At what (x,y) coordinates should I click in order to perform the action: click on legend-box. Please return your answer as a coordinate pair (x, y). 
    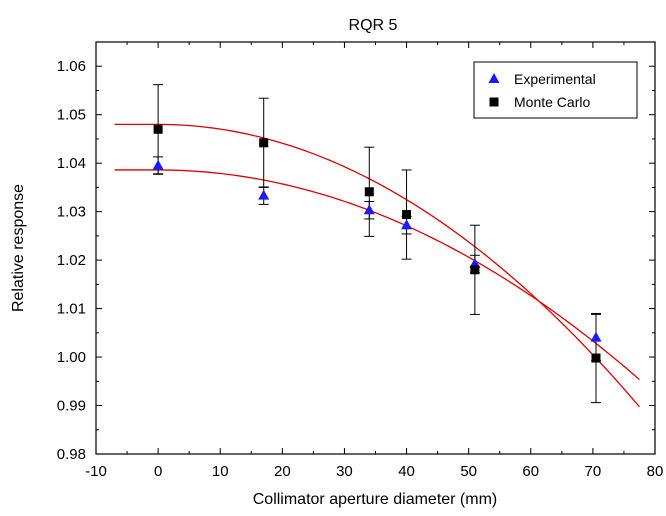
    Looking at the image, I should click on (555, 90).